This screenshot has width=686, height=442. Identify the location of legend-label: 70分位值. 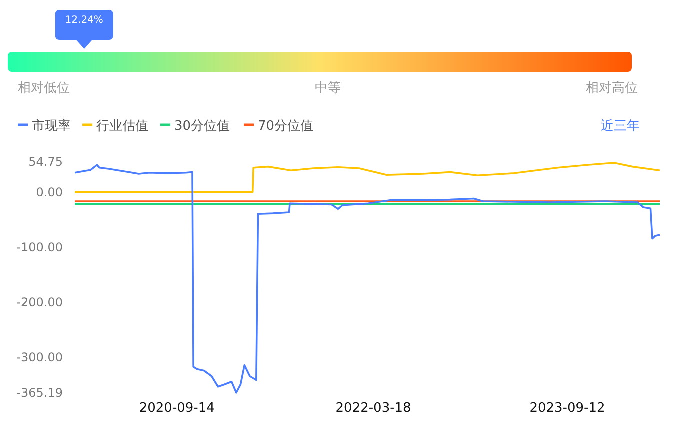
(286, 126).